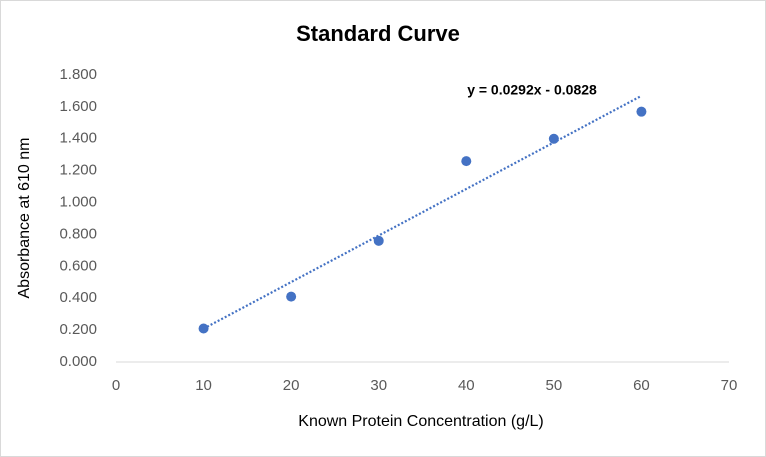  I want to click on chart-title: Standard Curve, so click(378, 33).